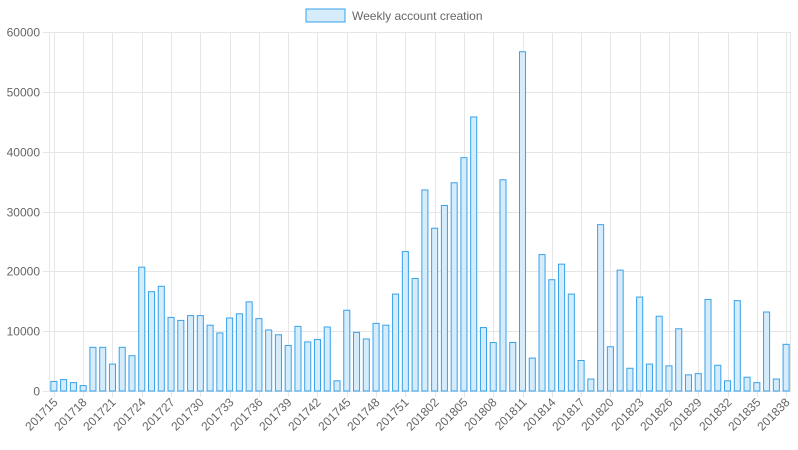 The height and width of the screenshot is (450, 798). What do you see at coordinates (325, 15) in the screenshot?
I see `legend-swatch` at bounding box center [325, 15].